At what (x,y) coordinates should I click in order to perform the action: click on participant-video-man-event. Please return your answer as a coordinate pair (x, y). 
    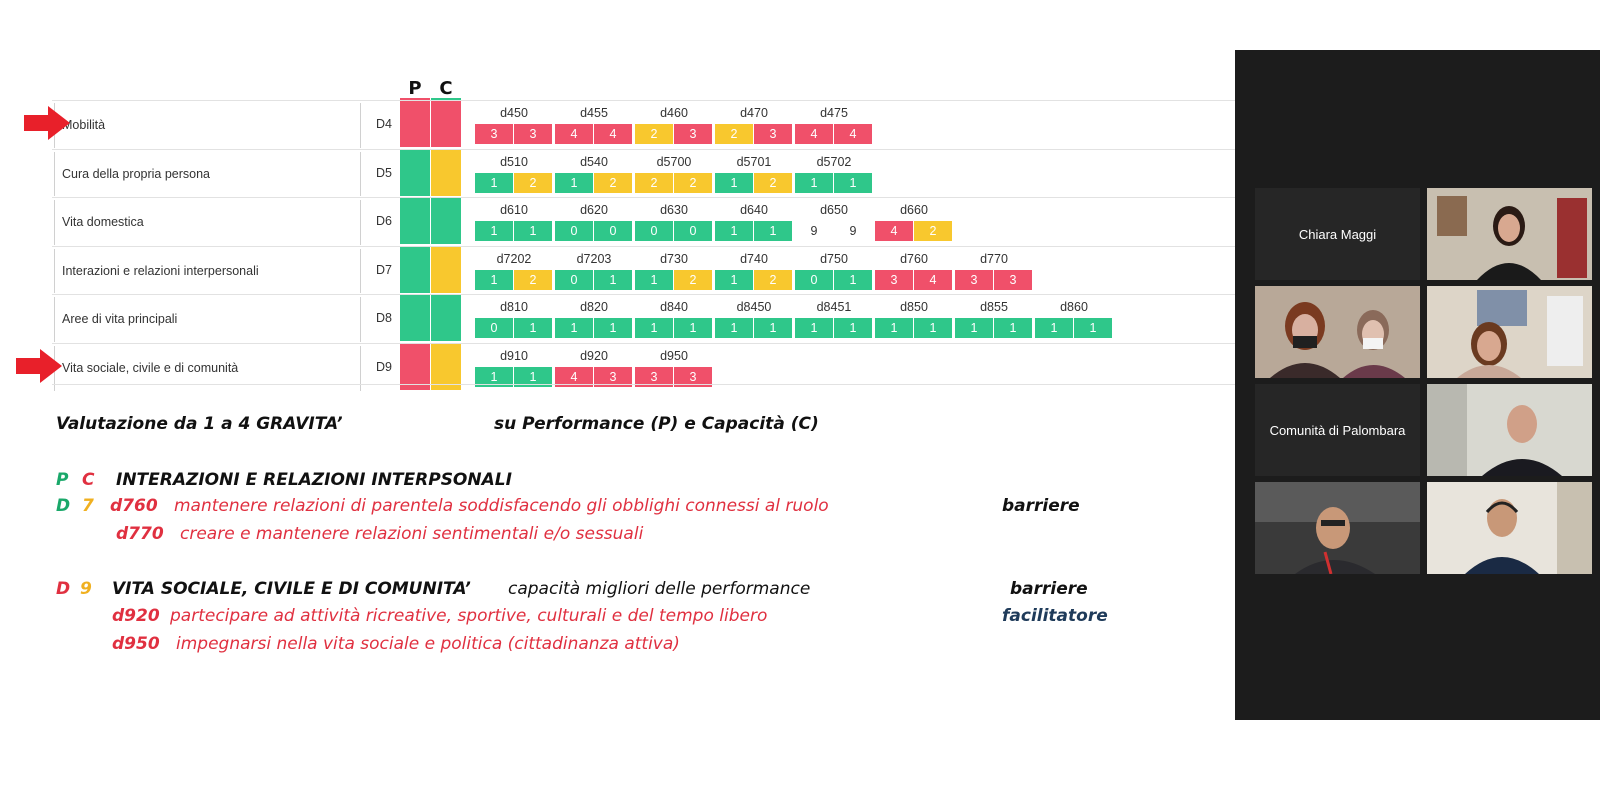
    Looking at the image, I should click on (1337, 528).